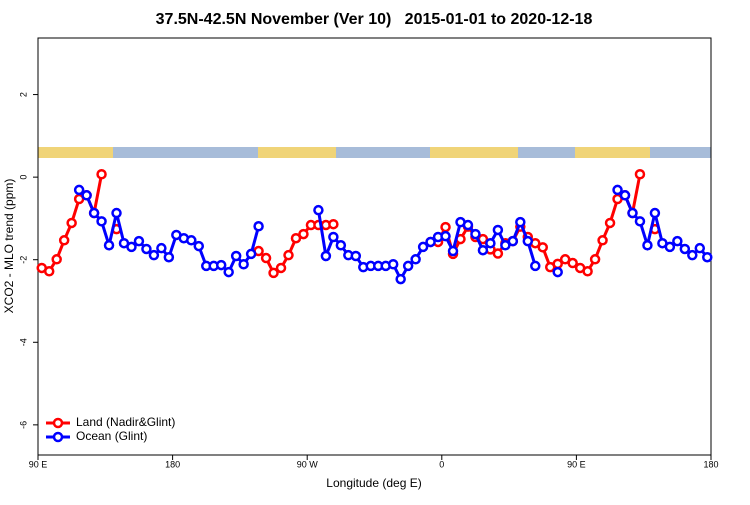 This screenshot has height=505, width=750. Describe the element at coordinates (441, 464) in the screenshot. I see `x-tick-label: 0` at that location.